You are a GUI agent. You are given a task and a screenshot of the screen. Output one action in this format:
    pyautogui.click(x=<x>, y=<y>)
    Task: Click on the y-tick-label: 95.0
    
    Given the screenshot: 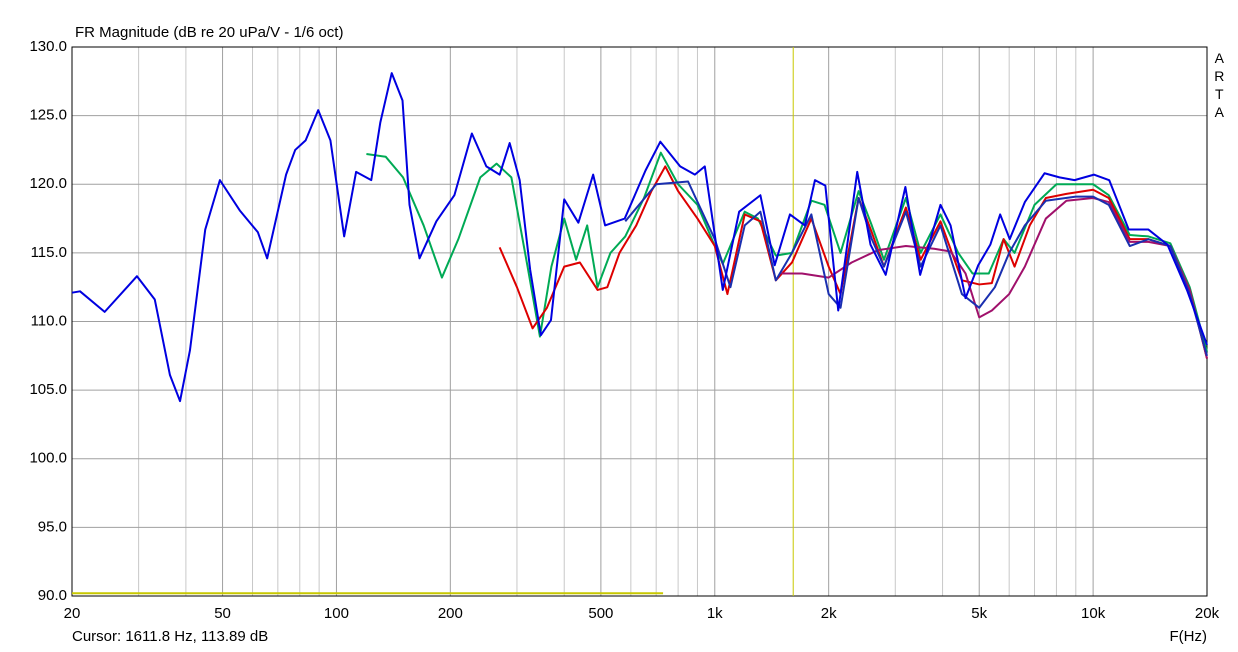 What is the action you would take?
    pyautogui.click(x=52, y=526)
    